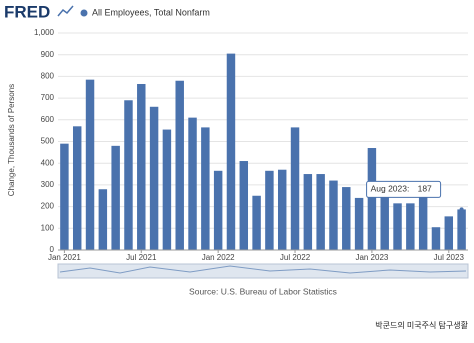 This screenshot has width=474, height=343. I want to click on y-tick-label: 500, so click(48, 141).